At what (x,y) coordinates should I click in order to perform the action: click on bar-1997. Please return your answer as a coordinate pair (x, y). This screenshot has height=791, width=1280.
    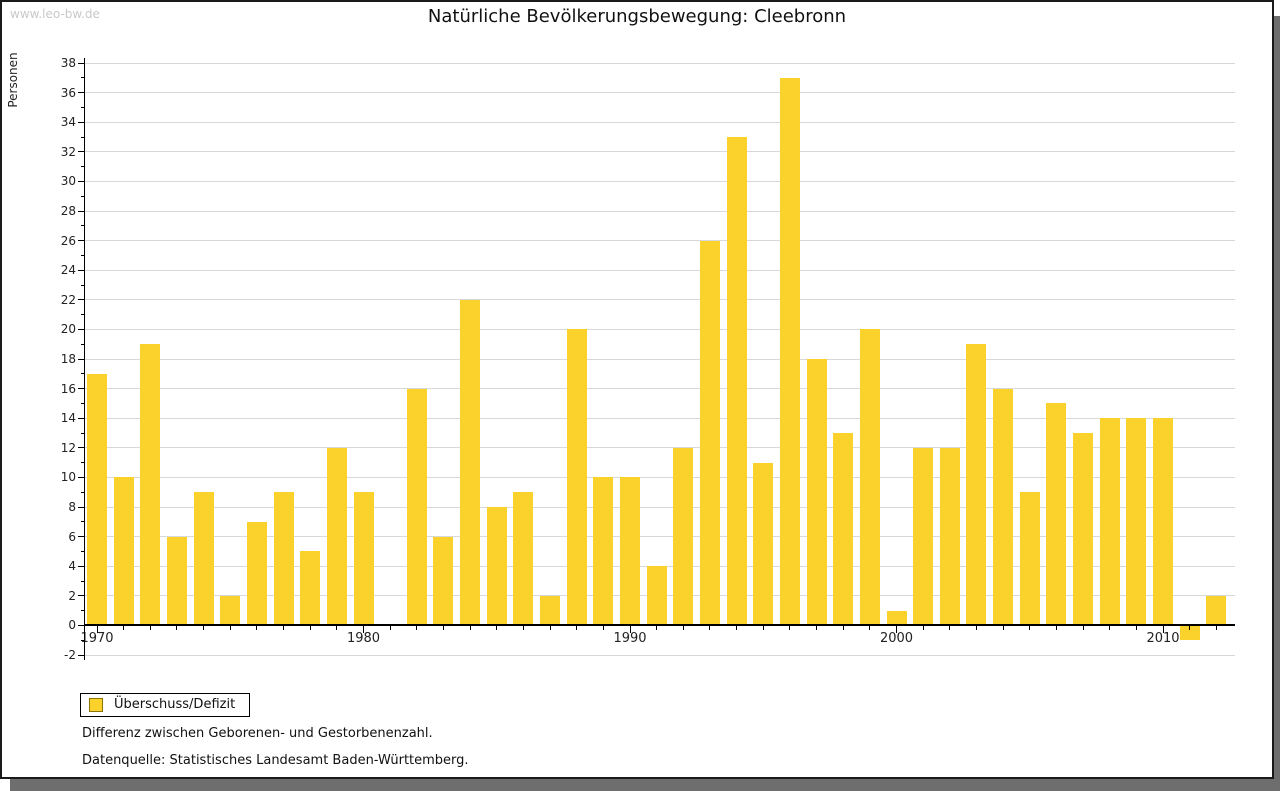
    Looking at the image, I should click on (816, 492).